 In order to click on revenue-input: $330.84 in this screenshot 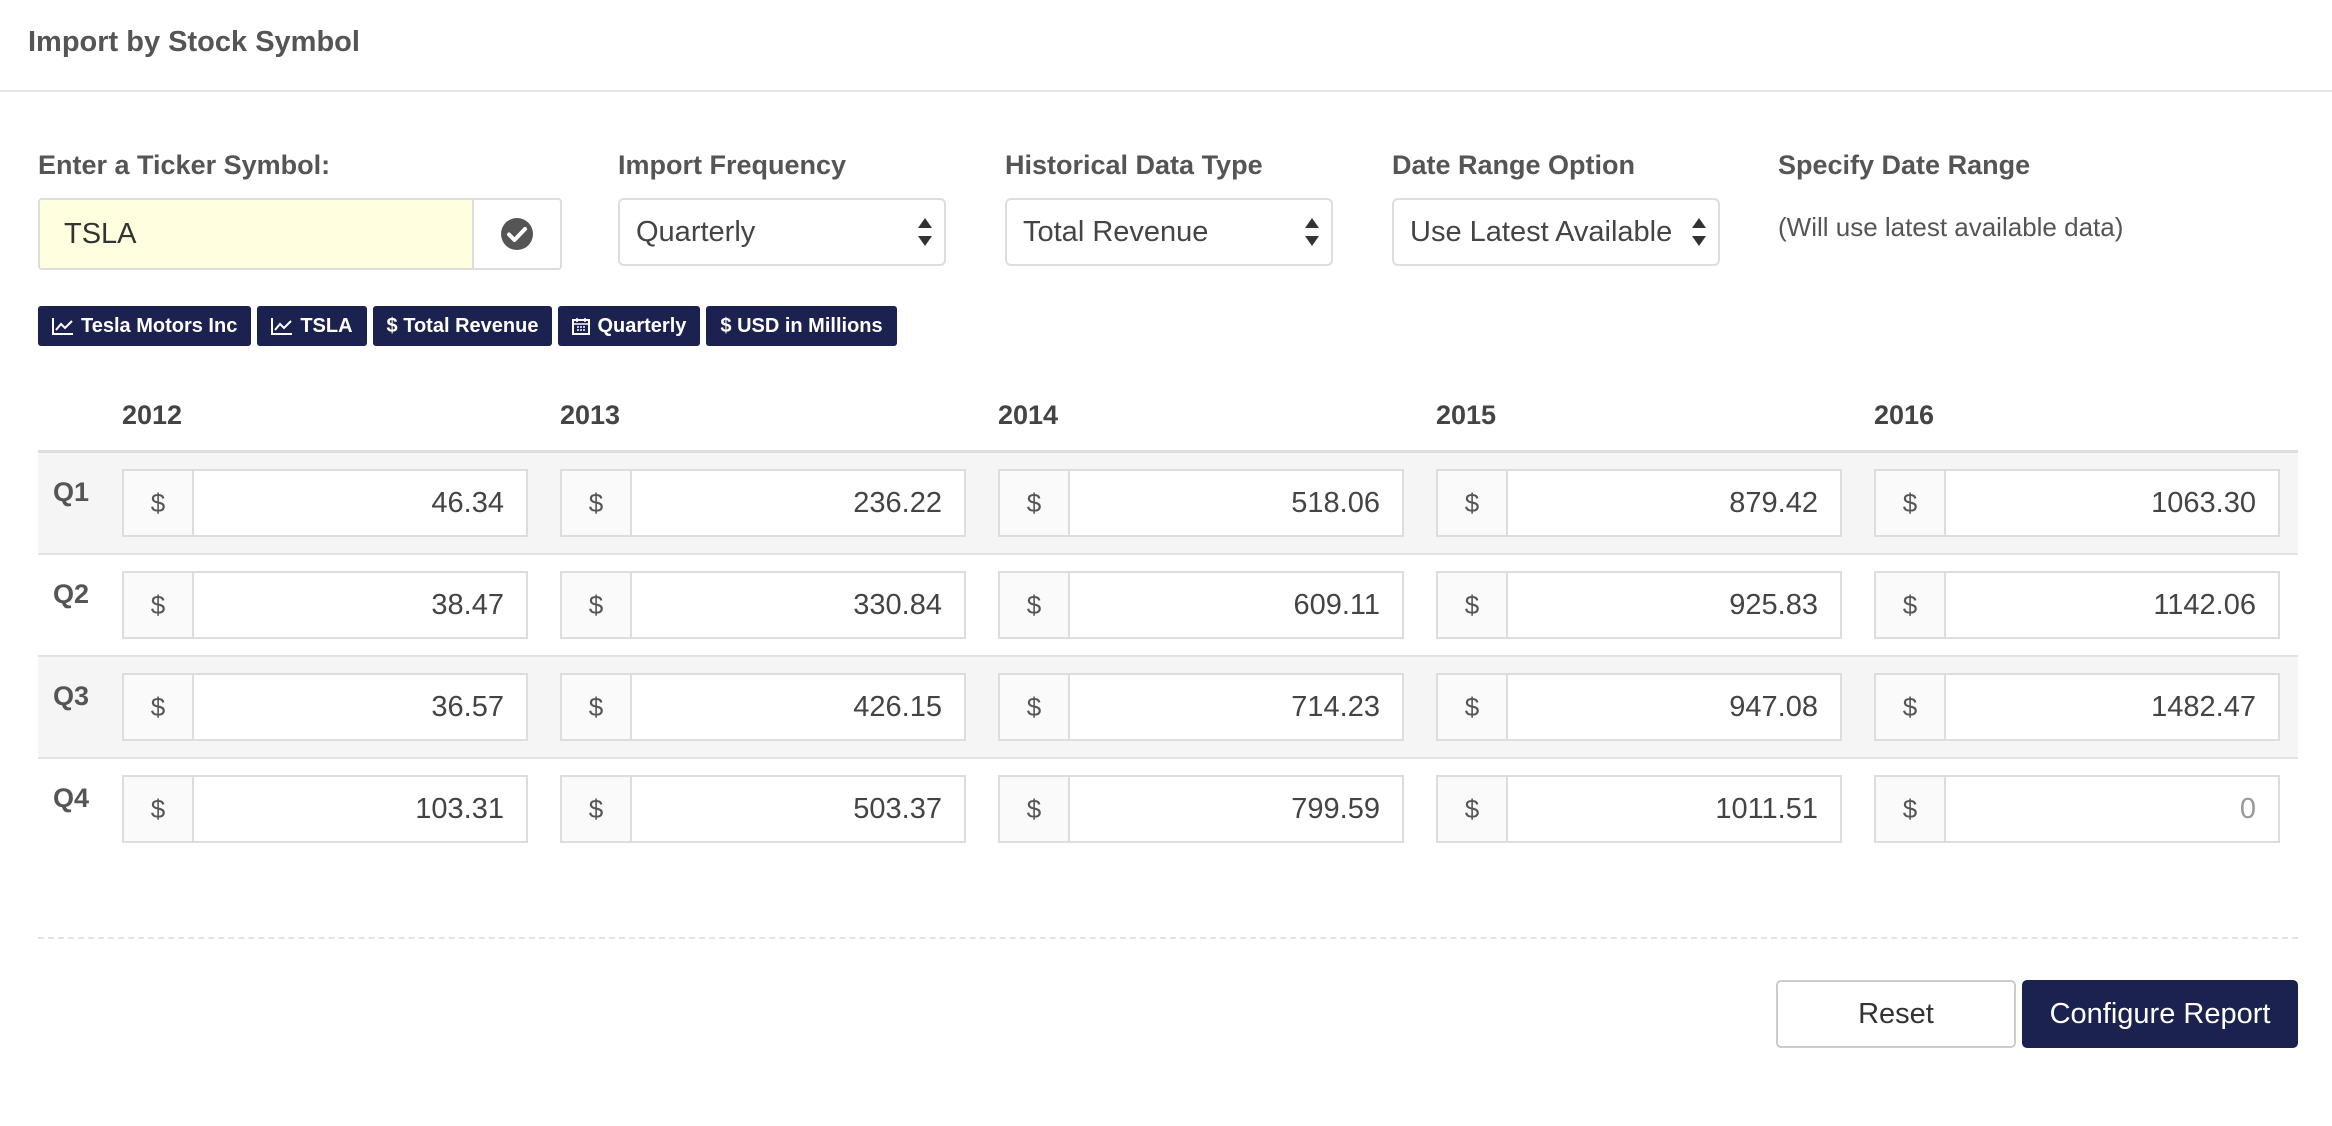, I will do `click(763, 605)`.